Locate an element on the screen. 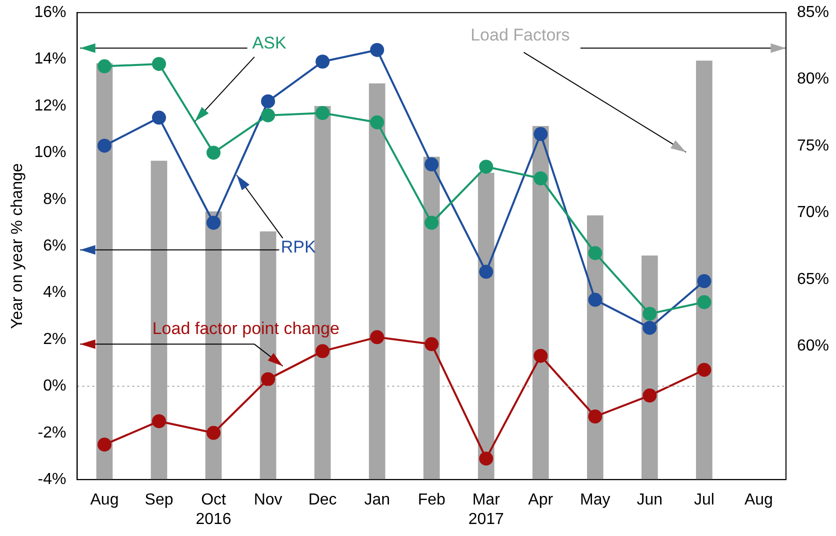 The width and height of the screenshot is (836, 536). y-tick-label: 4% is located at coordinates (54, 293).